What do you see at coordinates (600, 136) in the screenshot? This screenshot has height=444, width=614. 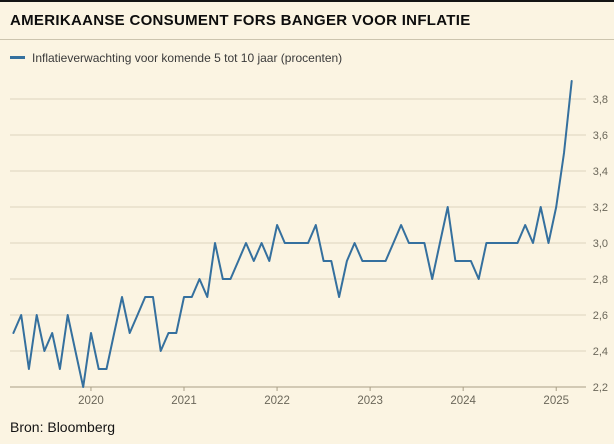 I see `y-axis-tick-label: 3,6` at bounding box center [600, 136].